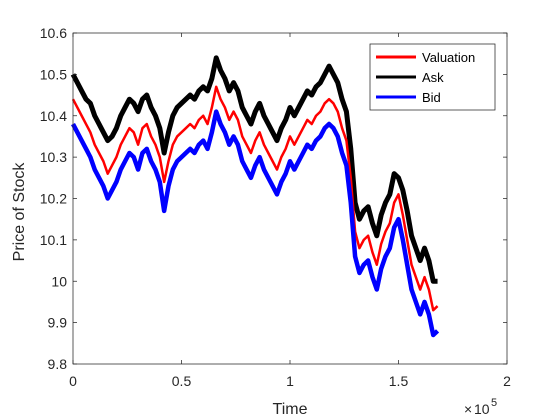 This screenshot has height=420, width=560. I want to click on x-exponent-base: 10, so click(482, 409).